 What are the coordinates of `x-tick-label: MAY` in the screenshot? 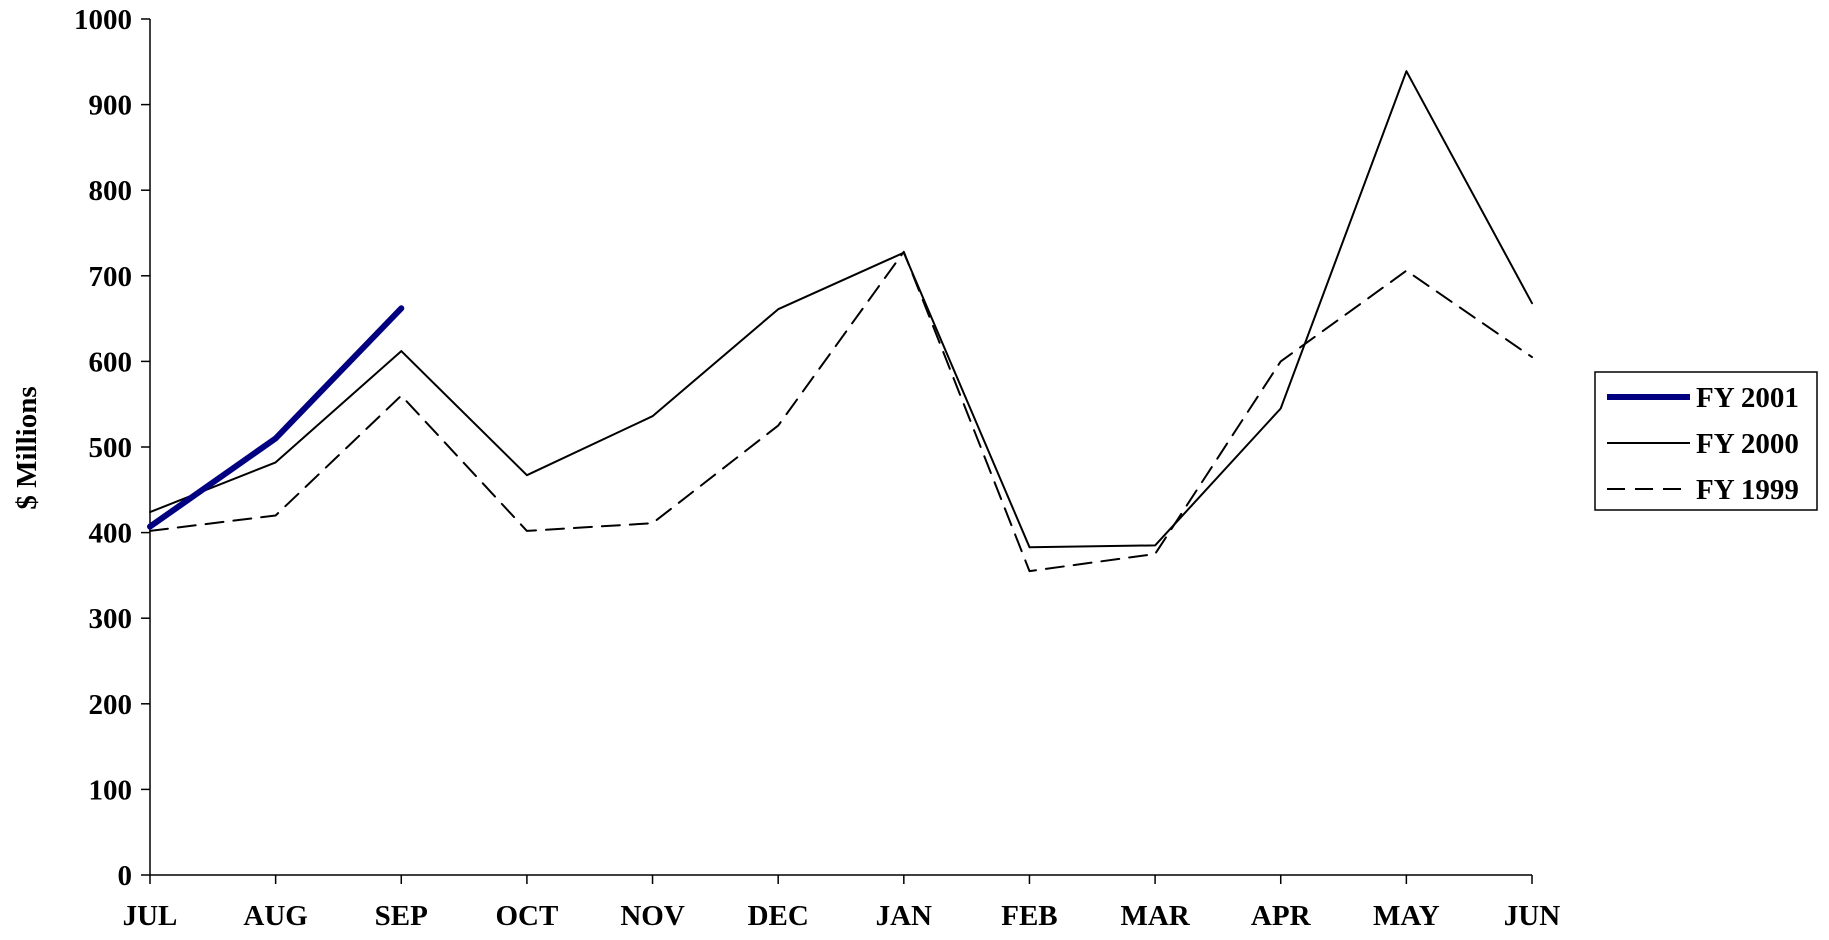 It's located at (1406, 916).